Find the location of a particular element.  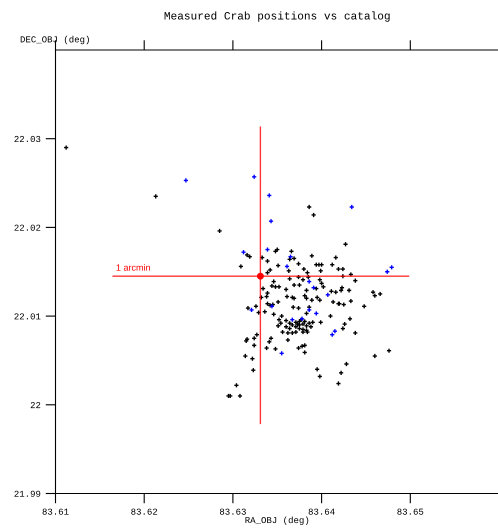

y-tick-label: 22.01 is located at coordinates (27, 316).